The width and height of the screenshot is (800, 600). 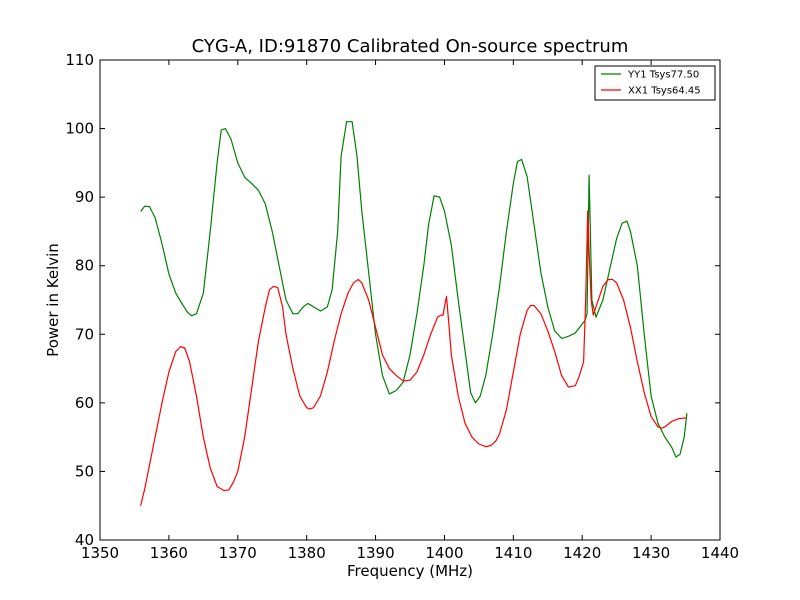 What do you see at coordinates (375, 553) in the screenshot?
I see `x-tick-label: 1390` at bounding box center [375, 553].